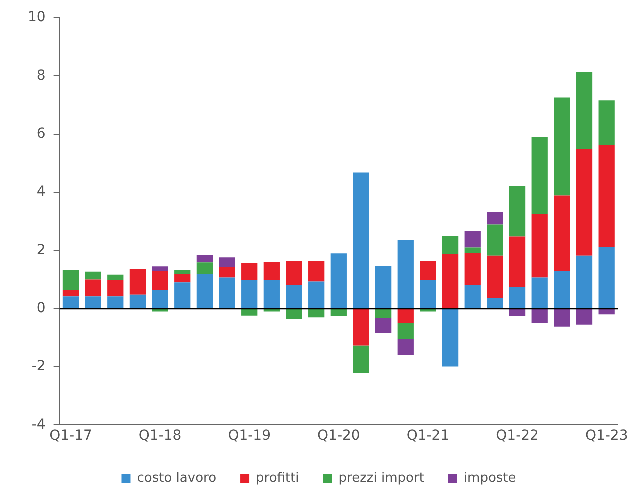  Describe the element at coordinates (606, 436) in the screenshot. I see `x-tick-label: Q1-23` at that location.